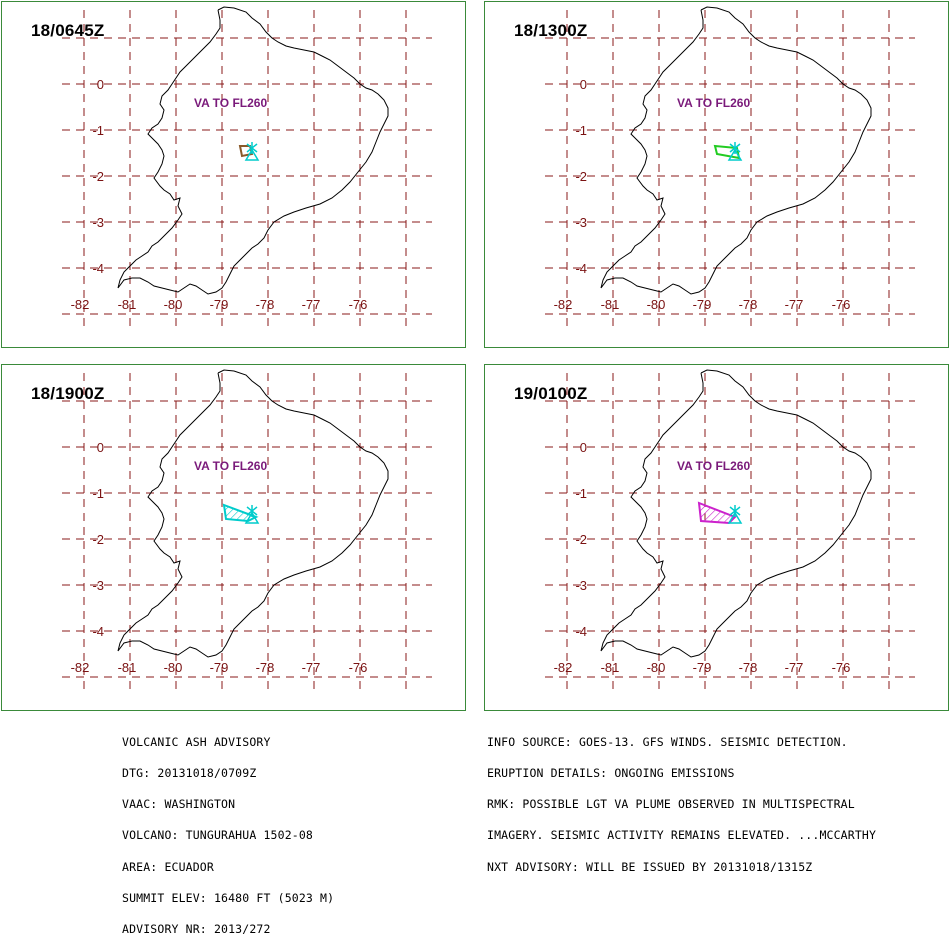 The width and height of the screenshot is (950, 945). Describe the element at coordinates (189, 773) in the screenshot. I see `advisory-line: DTG: 20131018/0709Z` at that location.